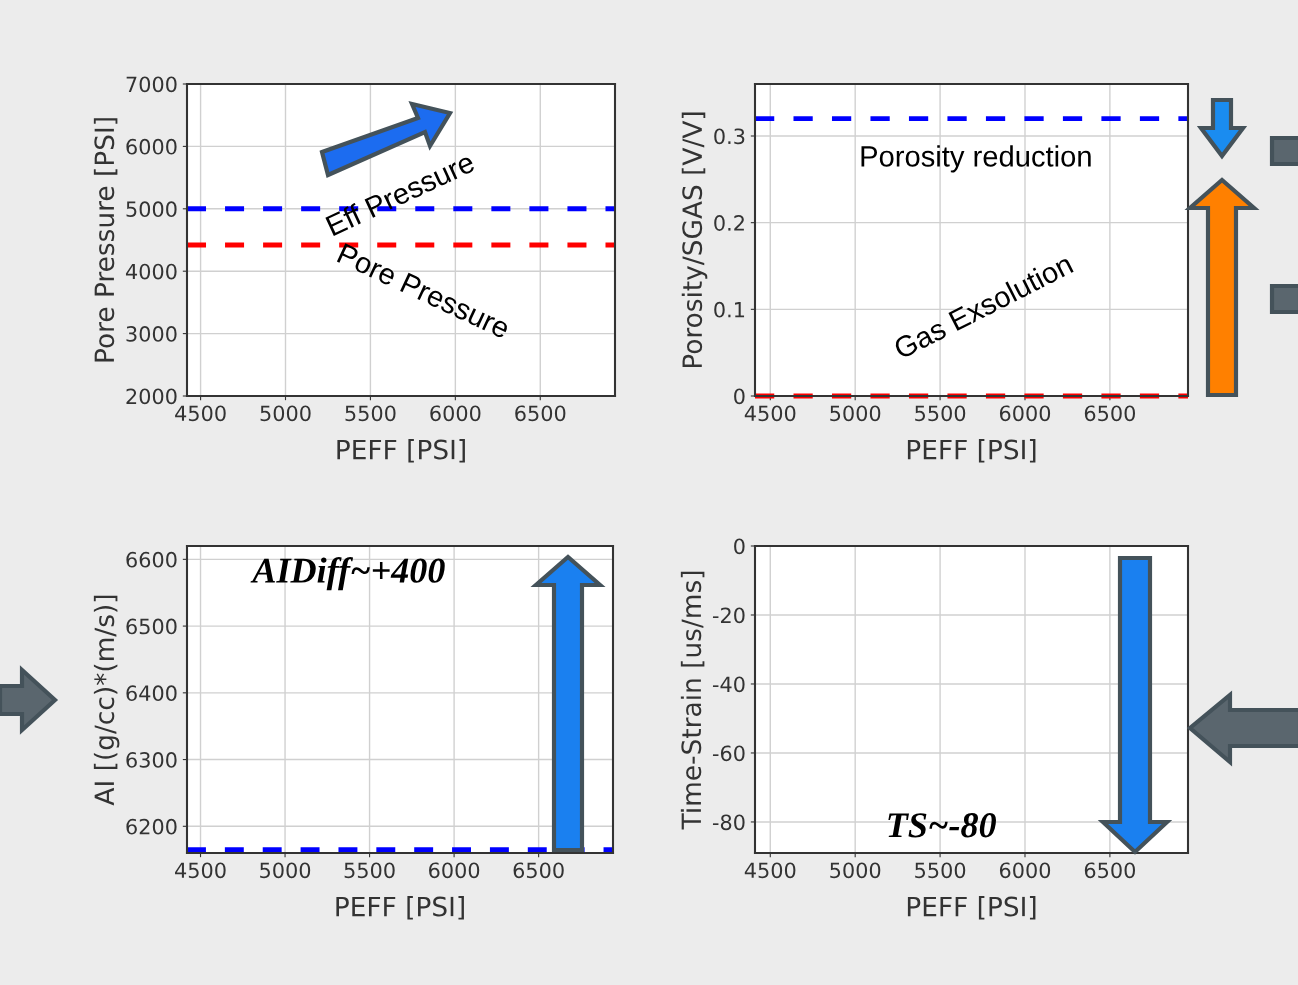 This screenshot has width=1298, height=985. What do you see at coordinates (151, 334) in the screenshot?
I see `y-tick-label: 3000` at bounding box center [151, 334].